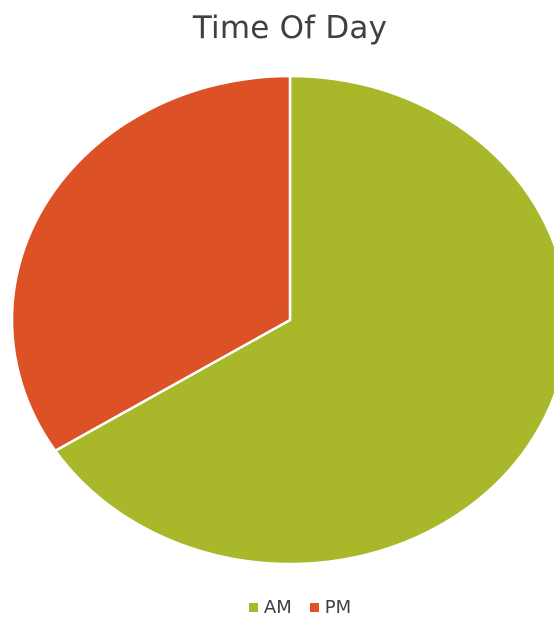 The image size is (554, 619). I want to click on legend-swatch-am, so click(253, 607).